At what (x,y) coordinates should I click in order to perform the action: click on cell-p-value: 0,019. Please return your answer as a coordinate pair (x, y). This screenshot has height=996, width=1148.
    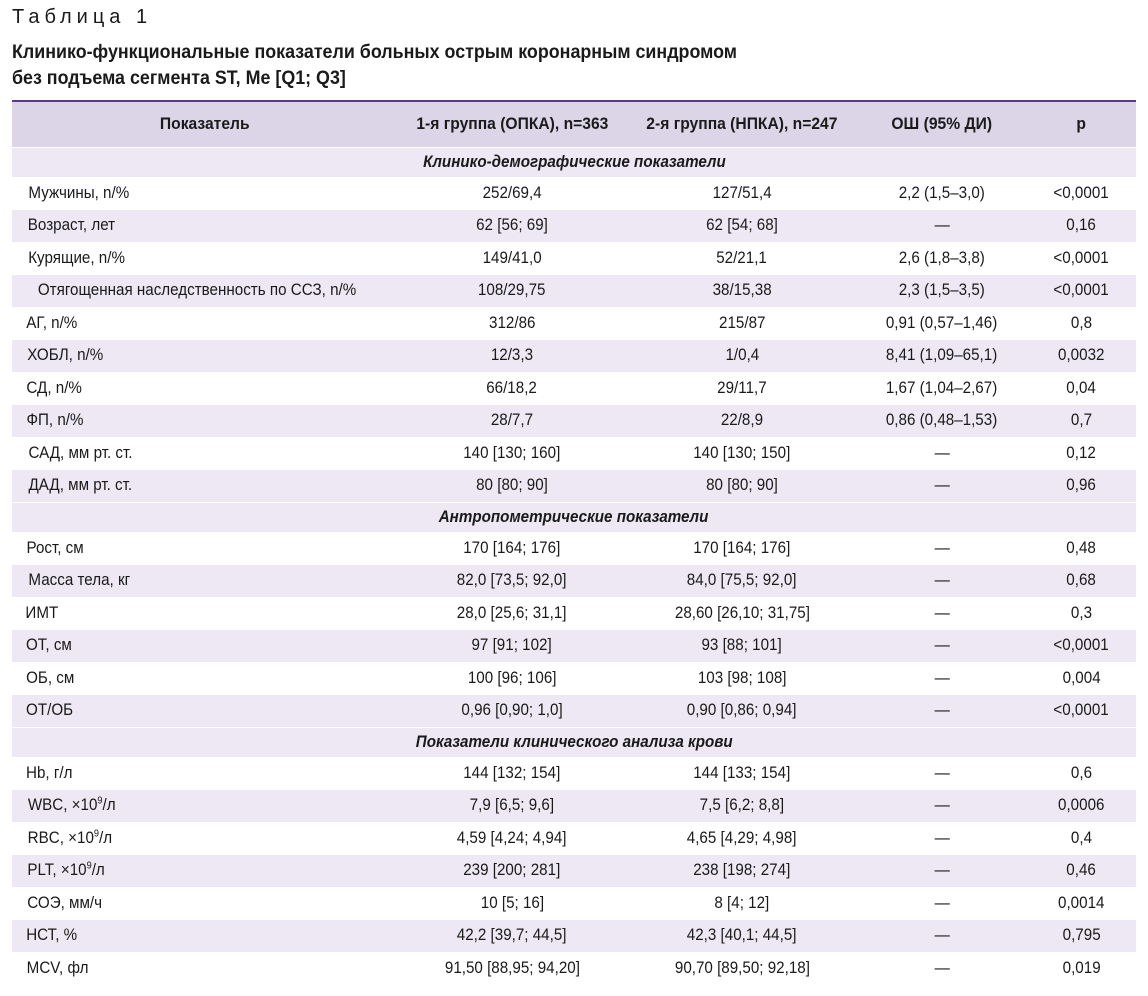
    Looking at the image, I should click on (1081, 968).